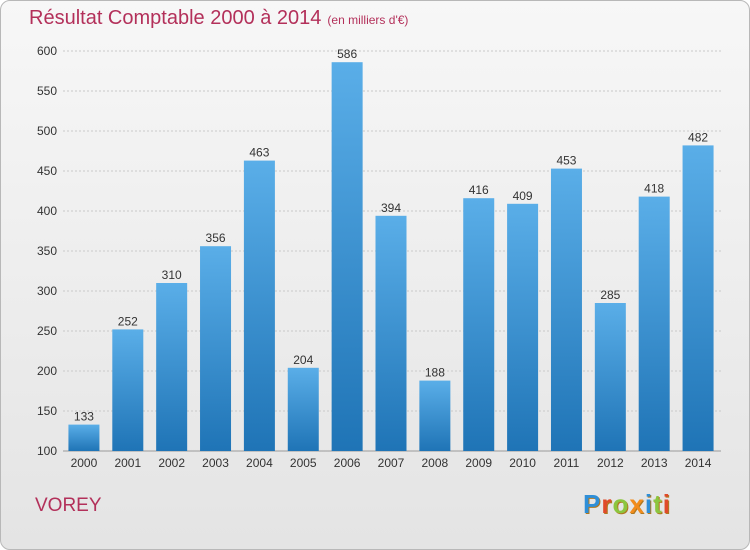 The width and height of the screenshot is (750, 550). I want to click on logo-letter: x, so click(637, 504).